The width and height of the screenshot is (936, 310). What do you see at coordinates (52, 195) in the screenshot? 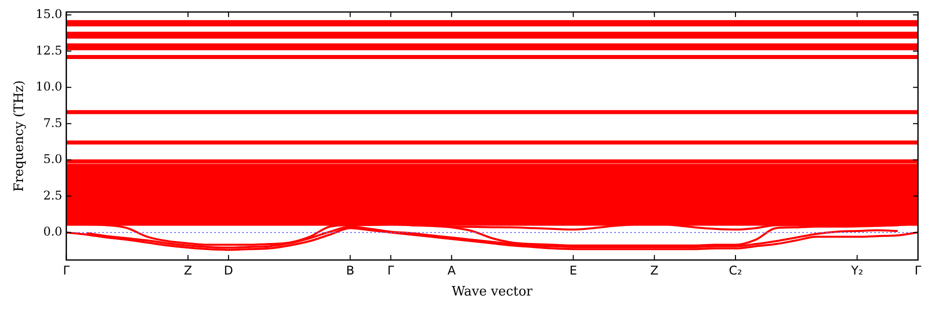
I see `y-tick-label: 2.5` at bounding box center [52, 195].